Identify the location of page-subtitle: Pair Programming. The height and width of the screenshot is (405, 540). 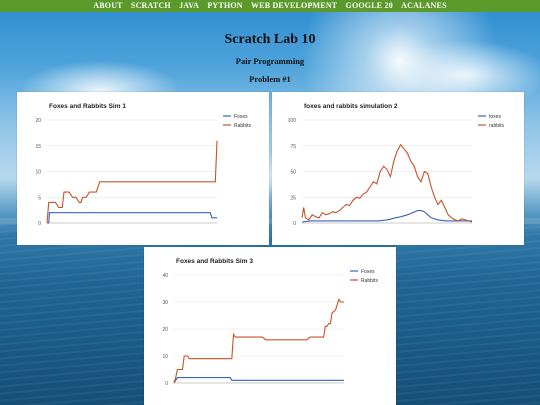
(270, 61).